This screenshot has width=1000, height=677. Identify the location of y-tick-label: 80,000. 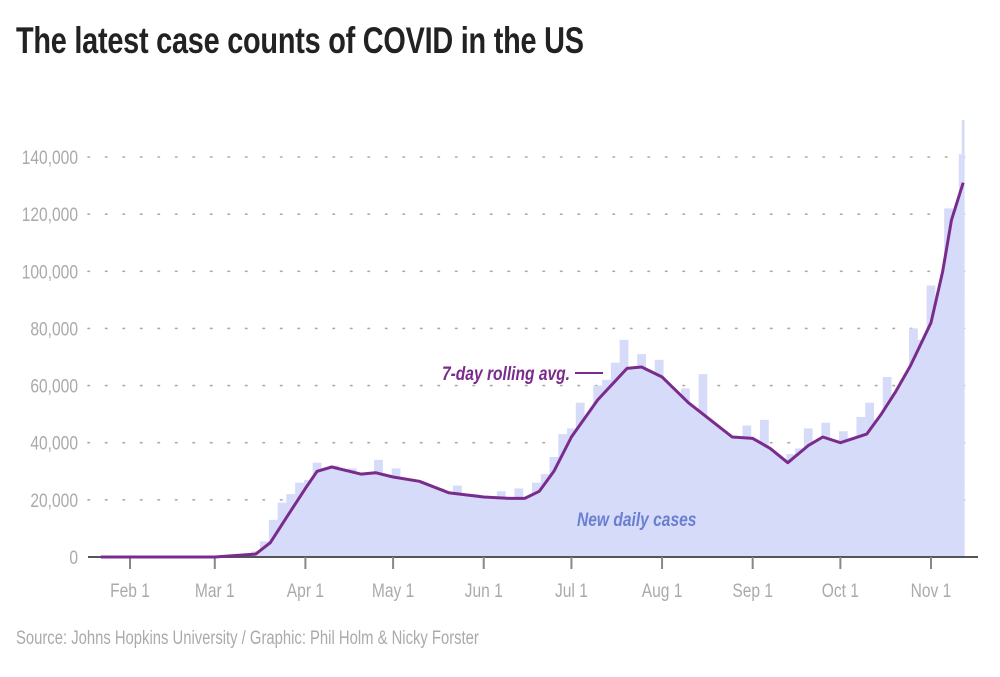
(54, 329).